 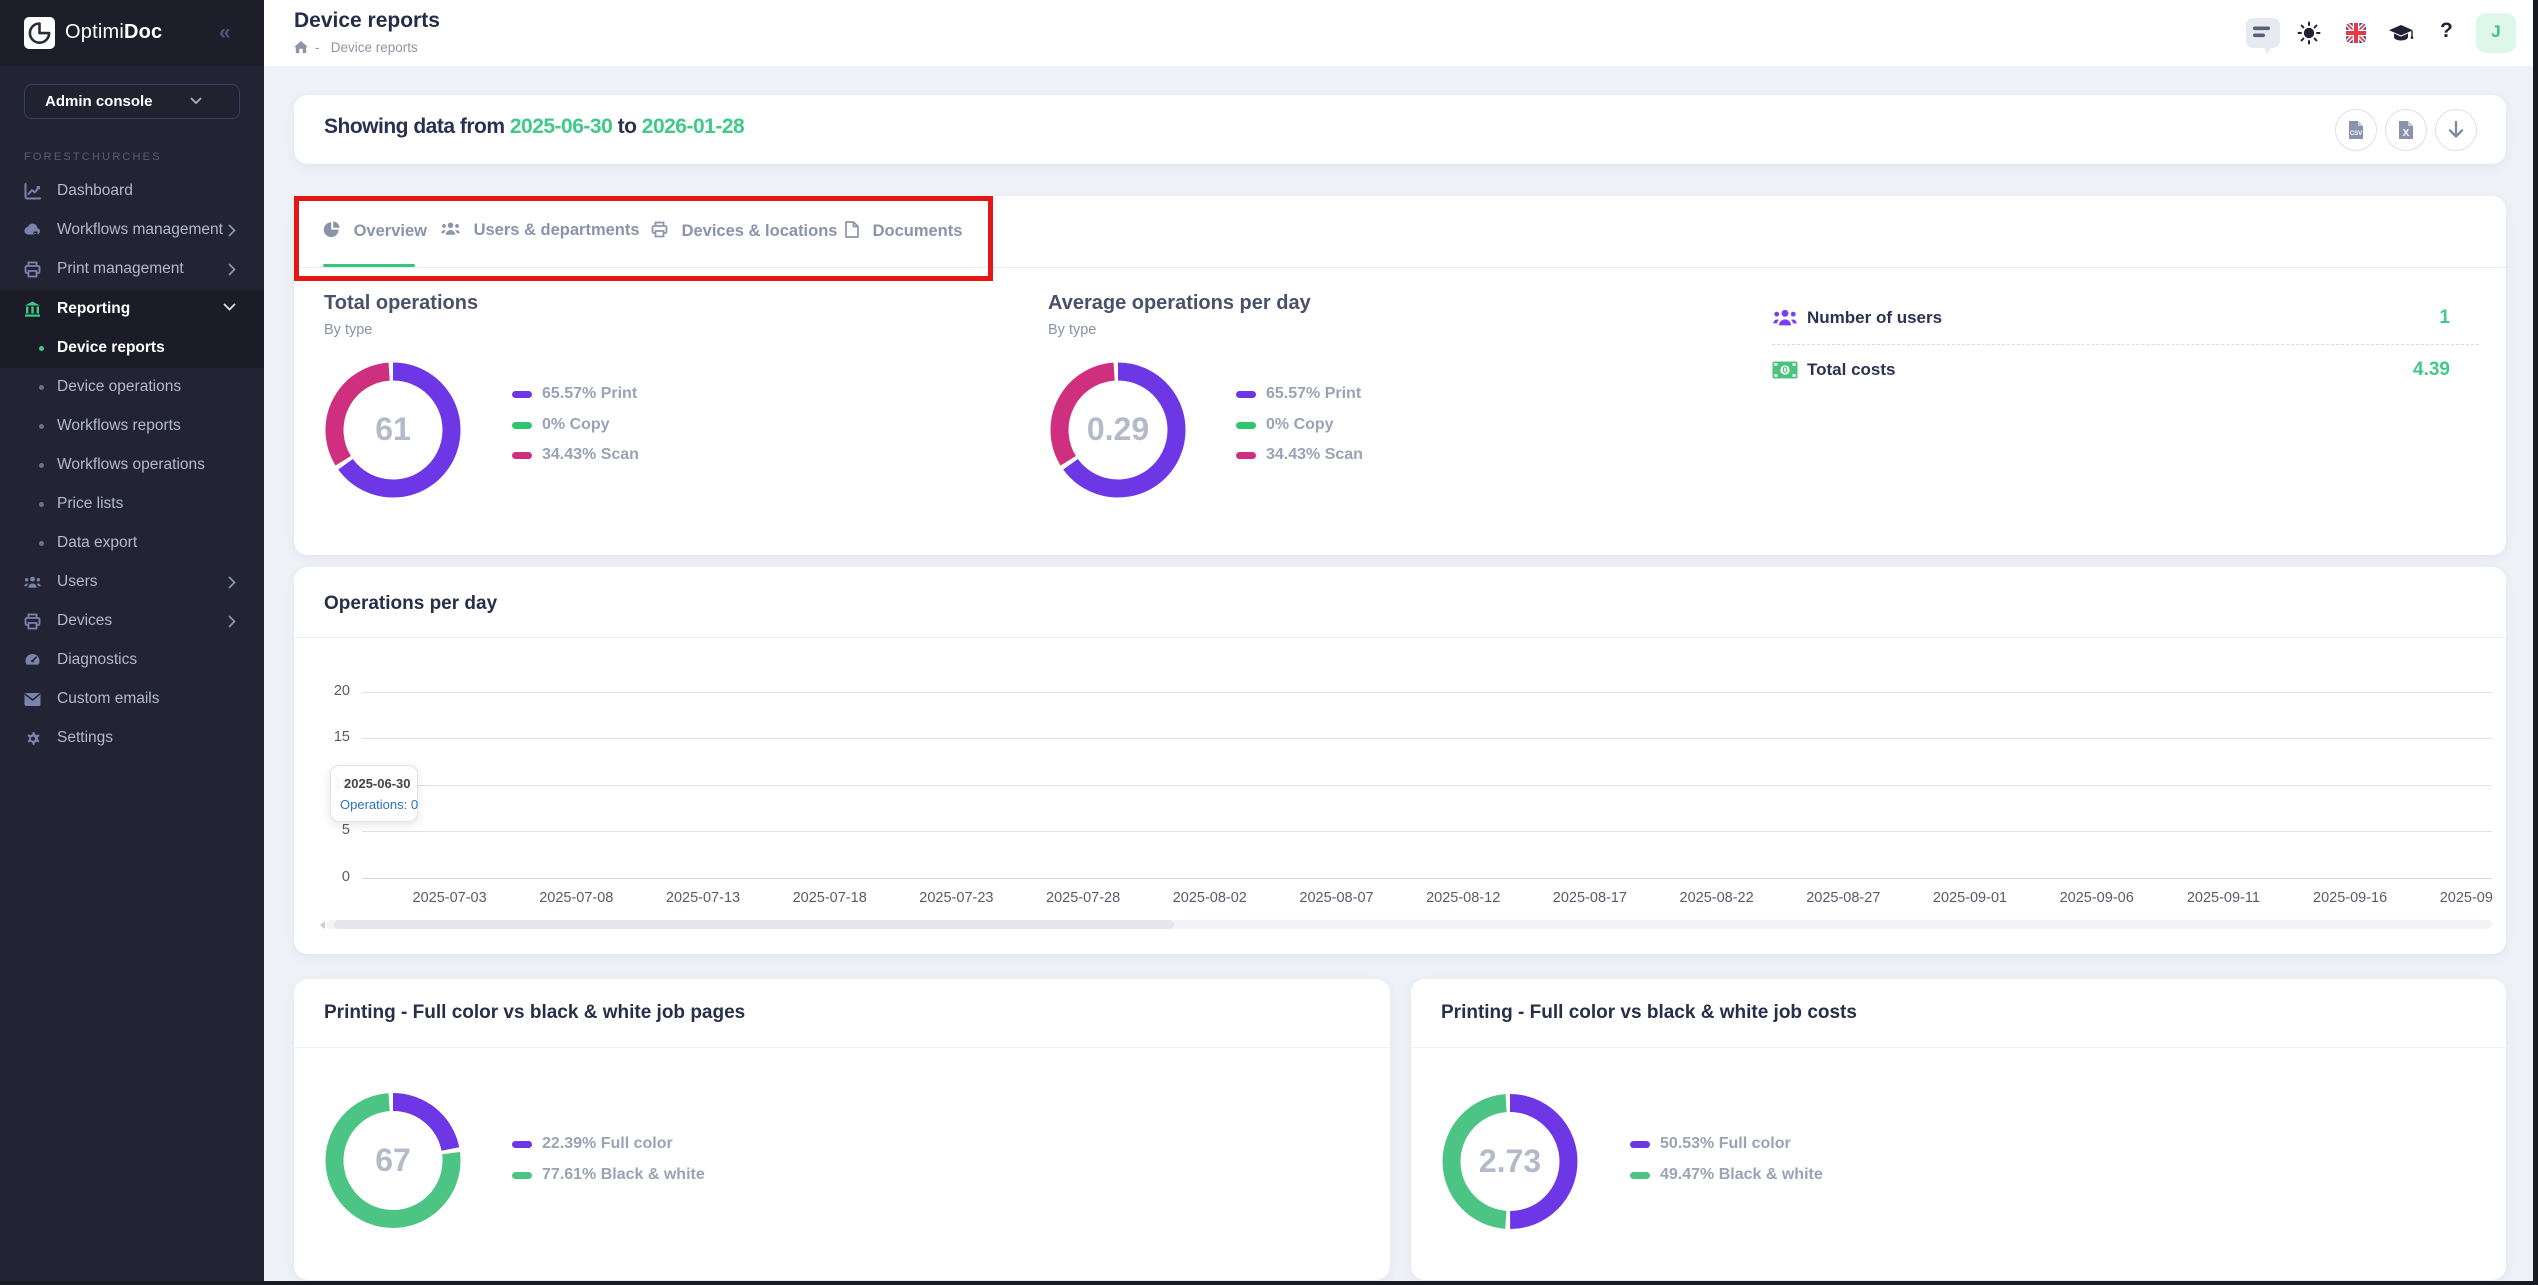 What do you see at coordinates (2356, 134) in the screenshot?
I see `svg-text: CSV` at bounding box center [2356, 134].